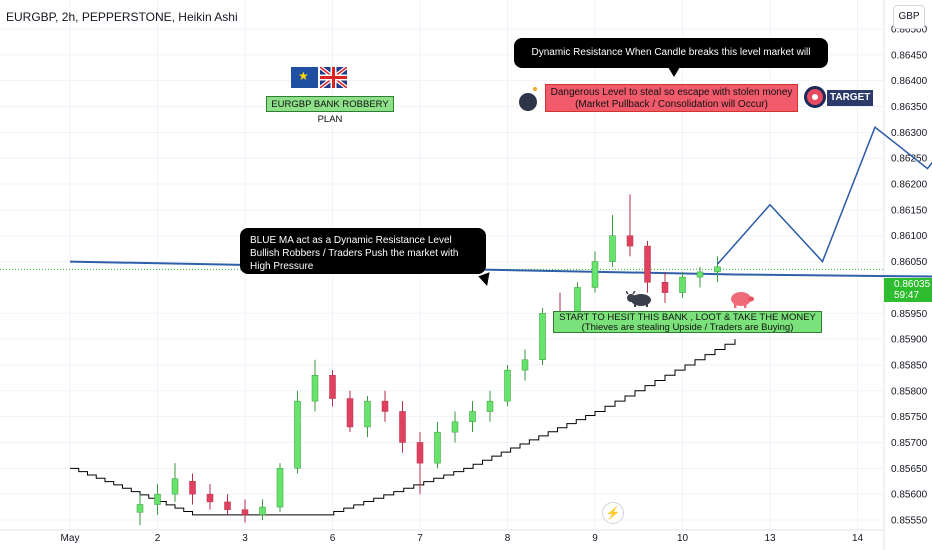 The width and height of the screenshot is (932, 550). What do you see at coordinates (304, 77) in the screenshot?
I see `eu-flag-icon` at bounding box center [304, 77].